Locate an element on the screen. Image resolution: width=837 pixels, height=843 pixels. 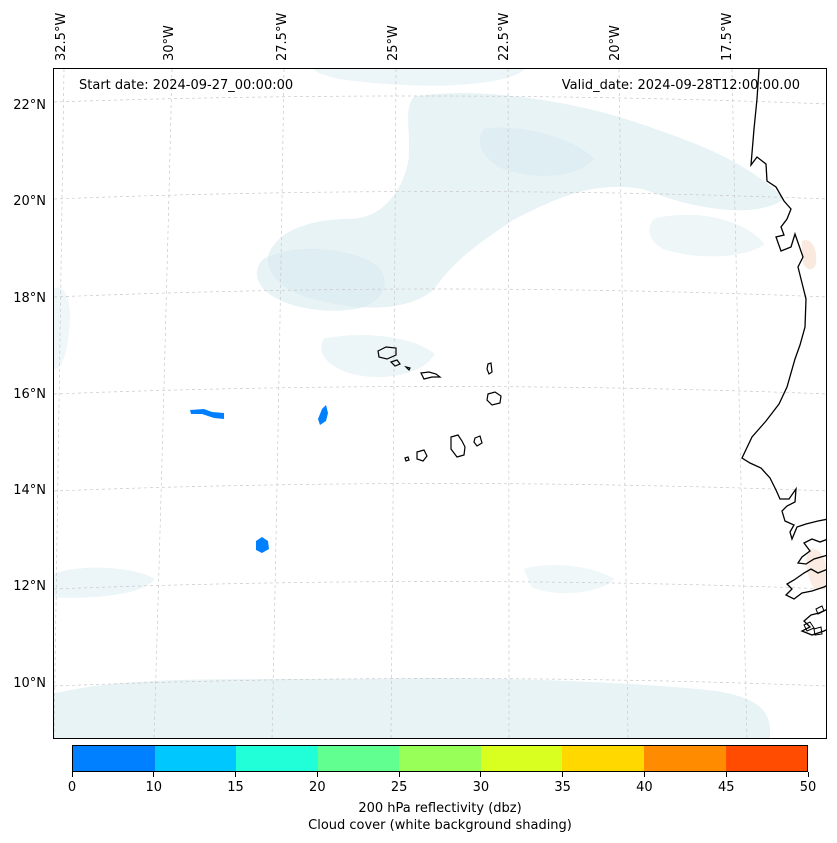
island-santiago is located at coordinates (458, 446).